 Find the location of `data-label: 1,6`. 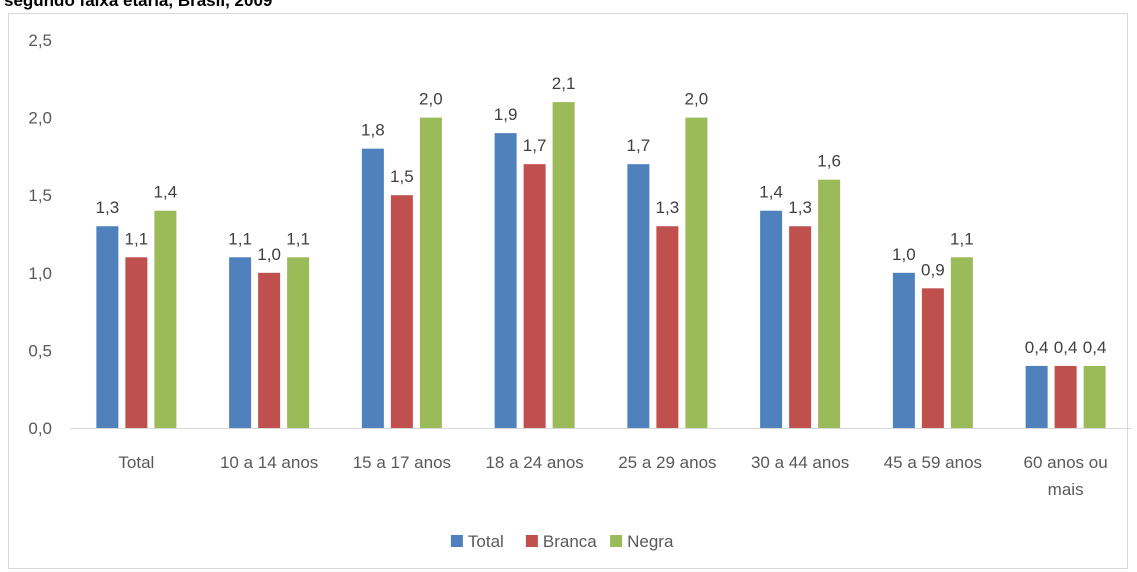

data-label: 1,6 is located at coordinates (829, 161).